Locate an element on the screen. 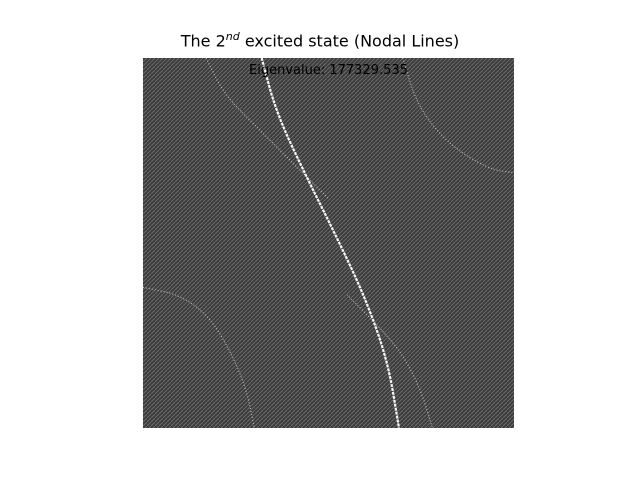 The height and width of the screenshot is (480, 640). chart-title-superscript: nd is located at coordinates (233, 36).